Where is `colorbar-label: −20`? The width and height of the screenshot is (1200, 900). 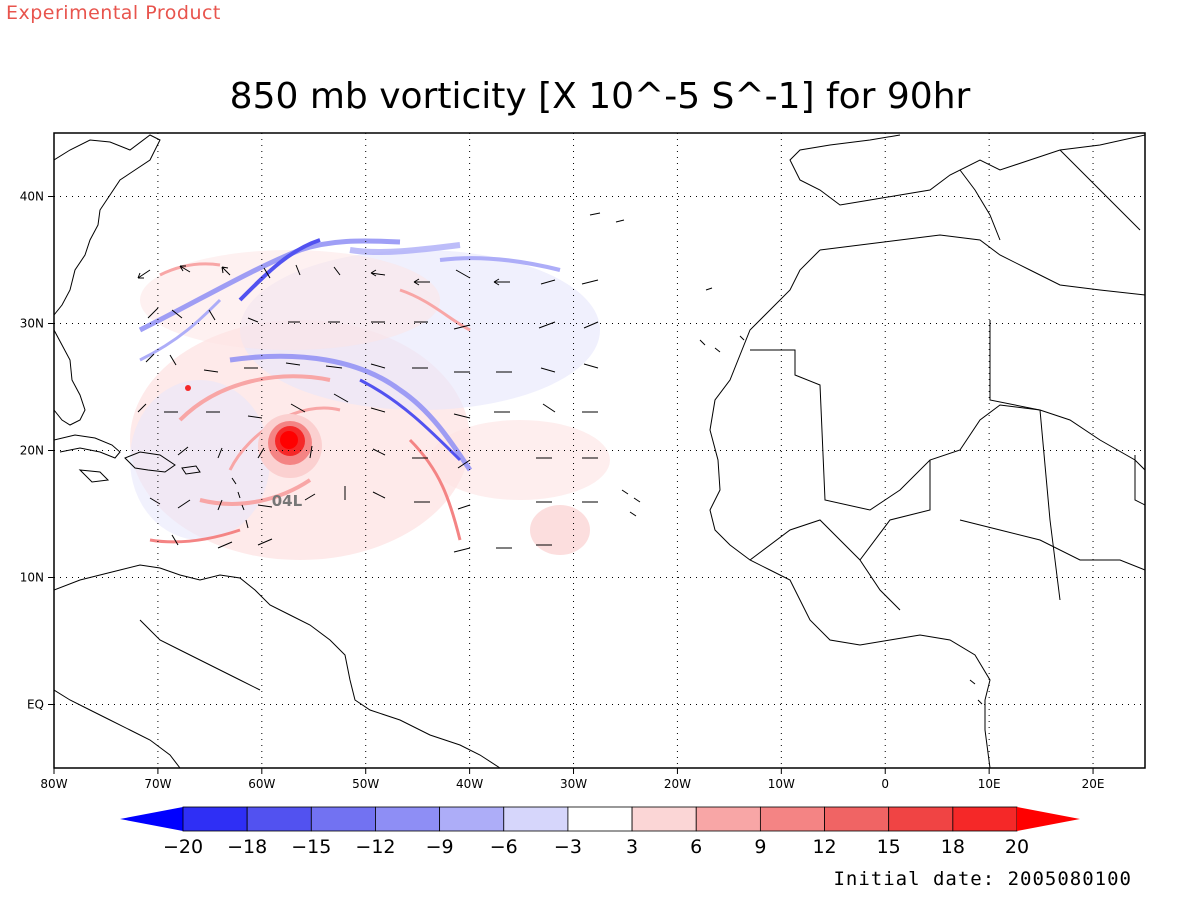 colorbar-label: −20 is located at coordinates (183, 847).